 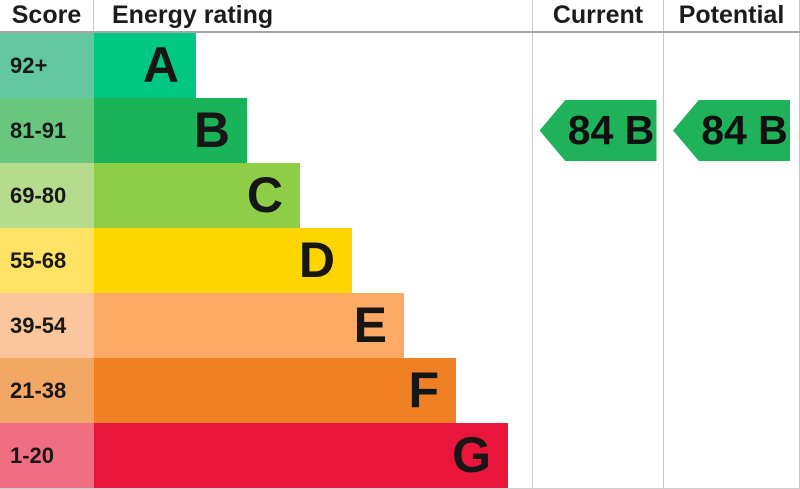 I want to click on band-bar-cell: A, so click(x=313, y=65).